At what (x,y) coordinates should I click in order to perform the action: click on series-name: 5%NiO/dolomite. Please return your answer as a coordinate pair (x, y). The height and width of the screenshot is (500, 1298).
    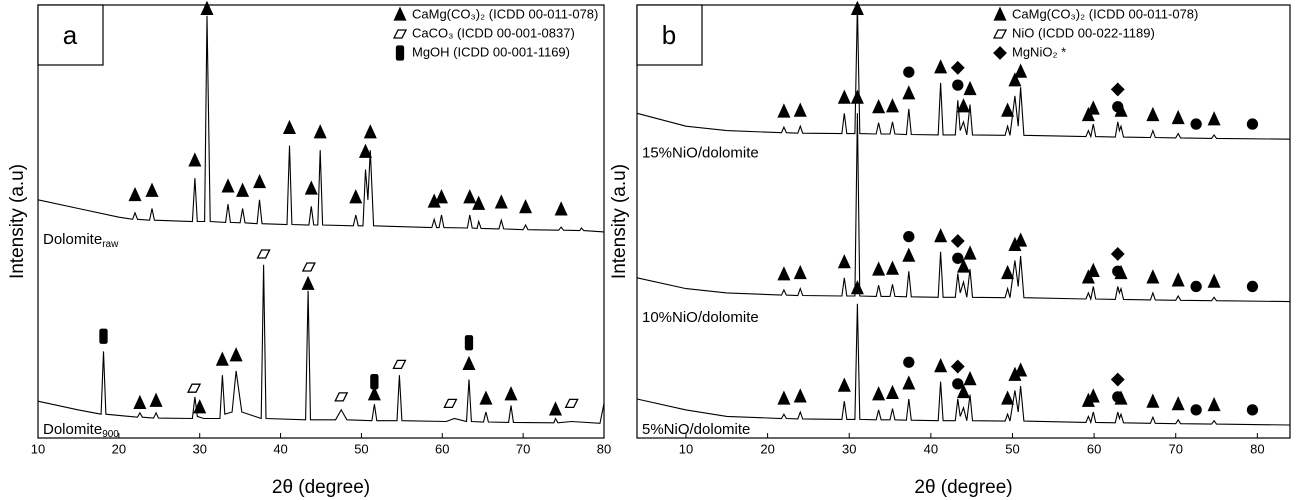
    Looking at the image, I should click on (696, 429).